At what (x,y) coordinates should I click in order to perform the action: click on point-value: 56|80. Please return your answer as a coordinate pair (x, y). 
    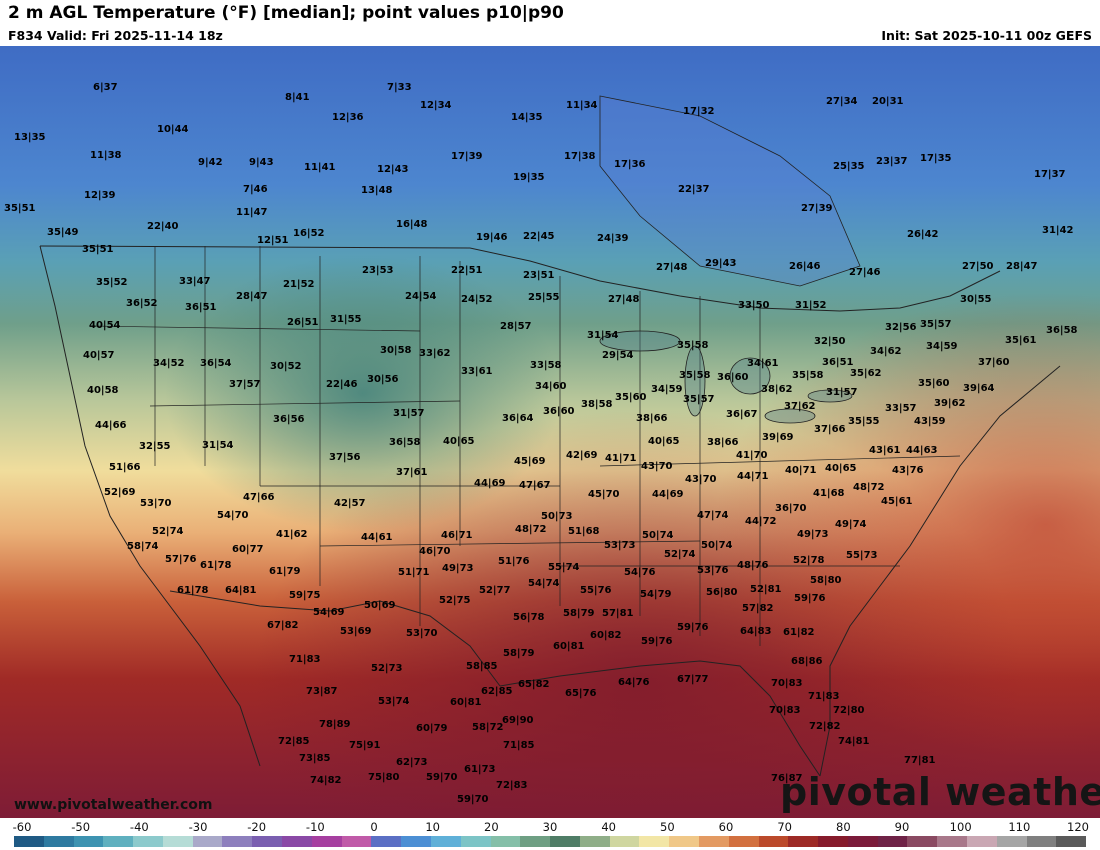
    Looking at the image, I should click on (722, 592).